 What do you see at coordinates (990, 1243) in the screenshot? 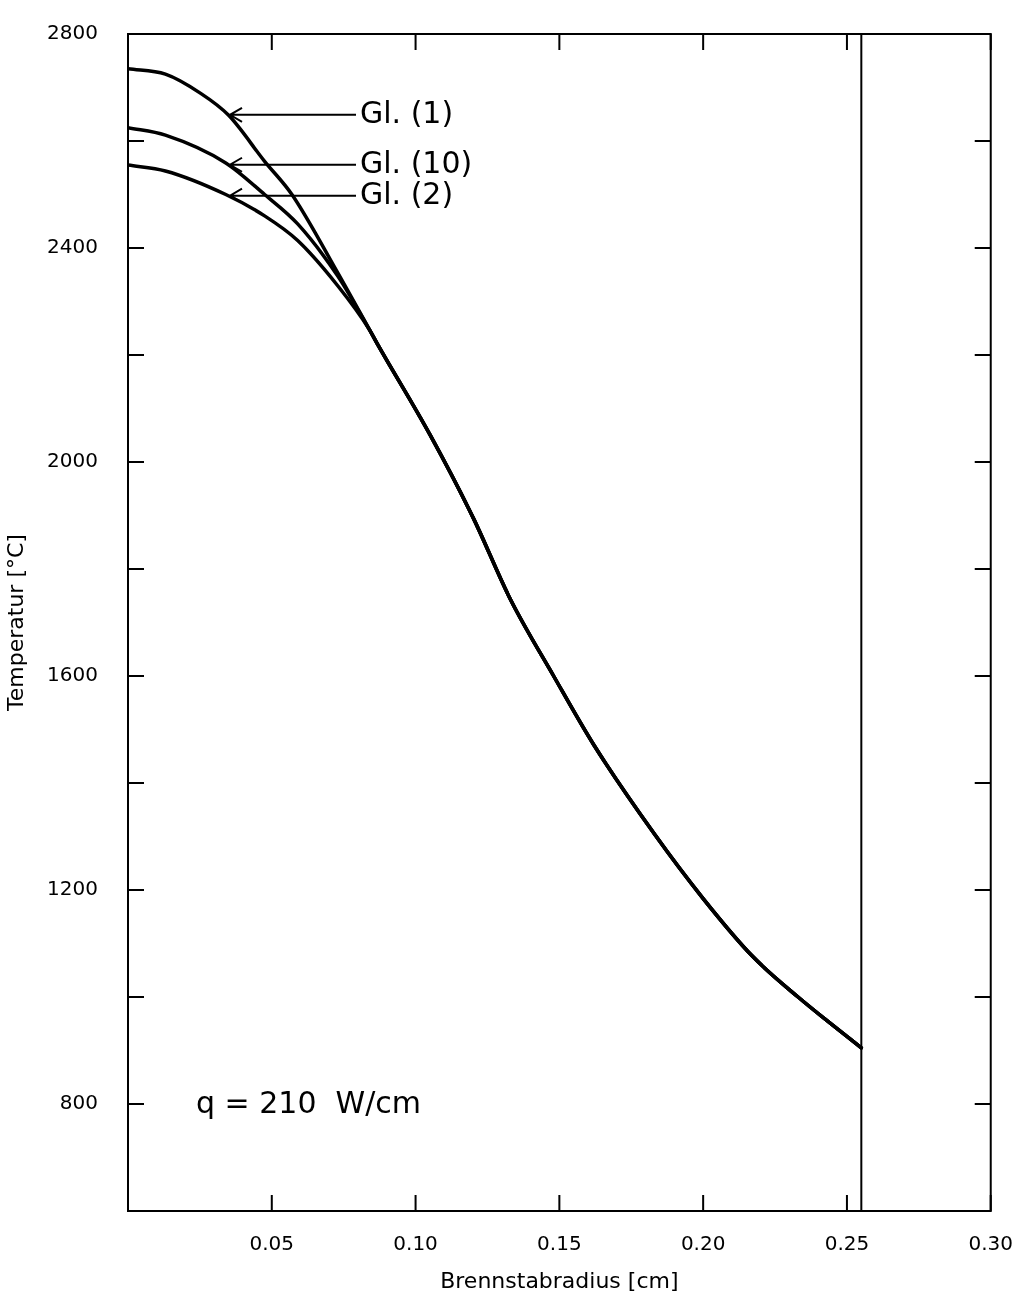
I see `x-tick-label: 0.30` at bounding box center [990, 1243].